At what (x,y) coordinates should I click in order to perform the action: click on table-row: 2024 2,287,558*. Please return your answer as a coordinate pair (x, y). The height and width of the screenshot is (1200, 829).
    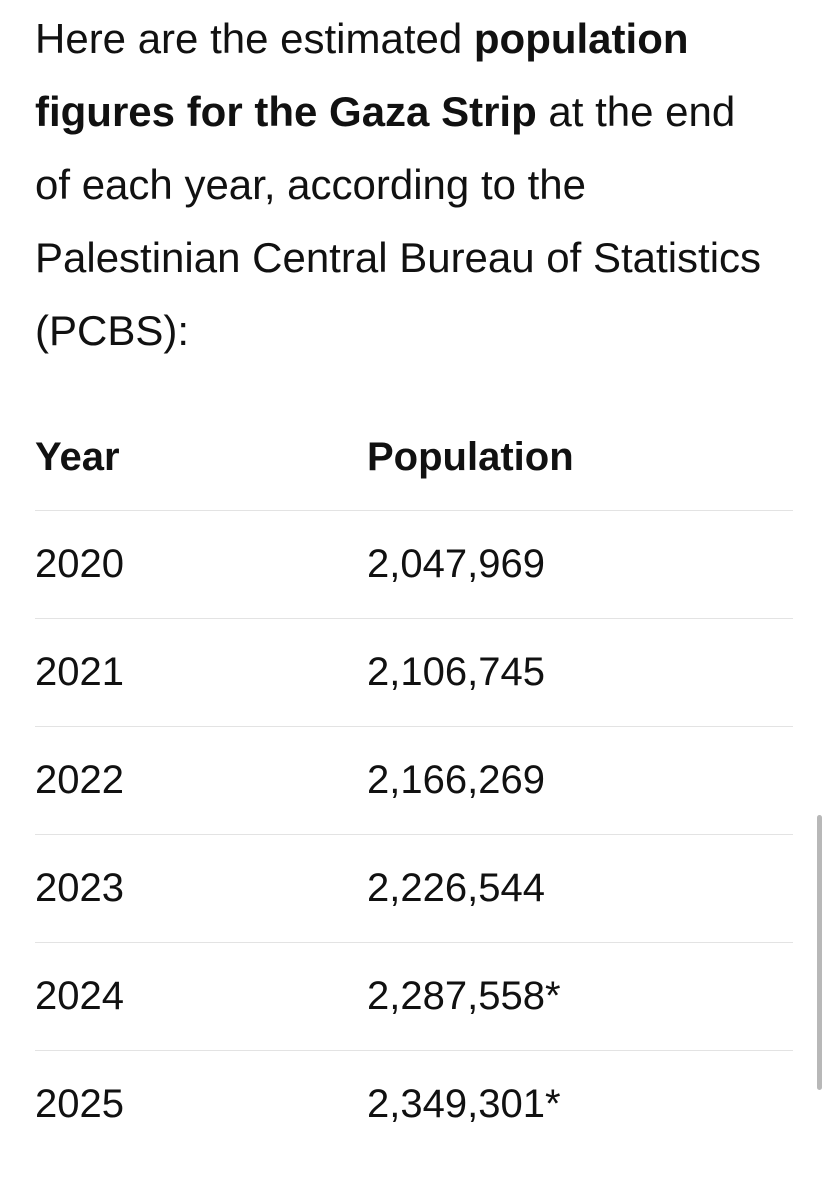
    Looking at the image, I should click on (414, 996).